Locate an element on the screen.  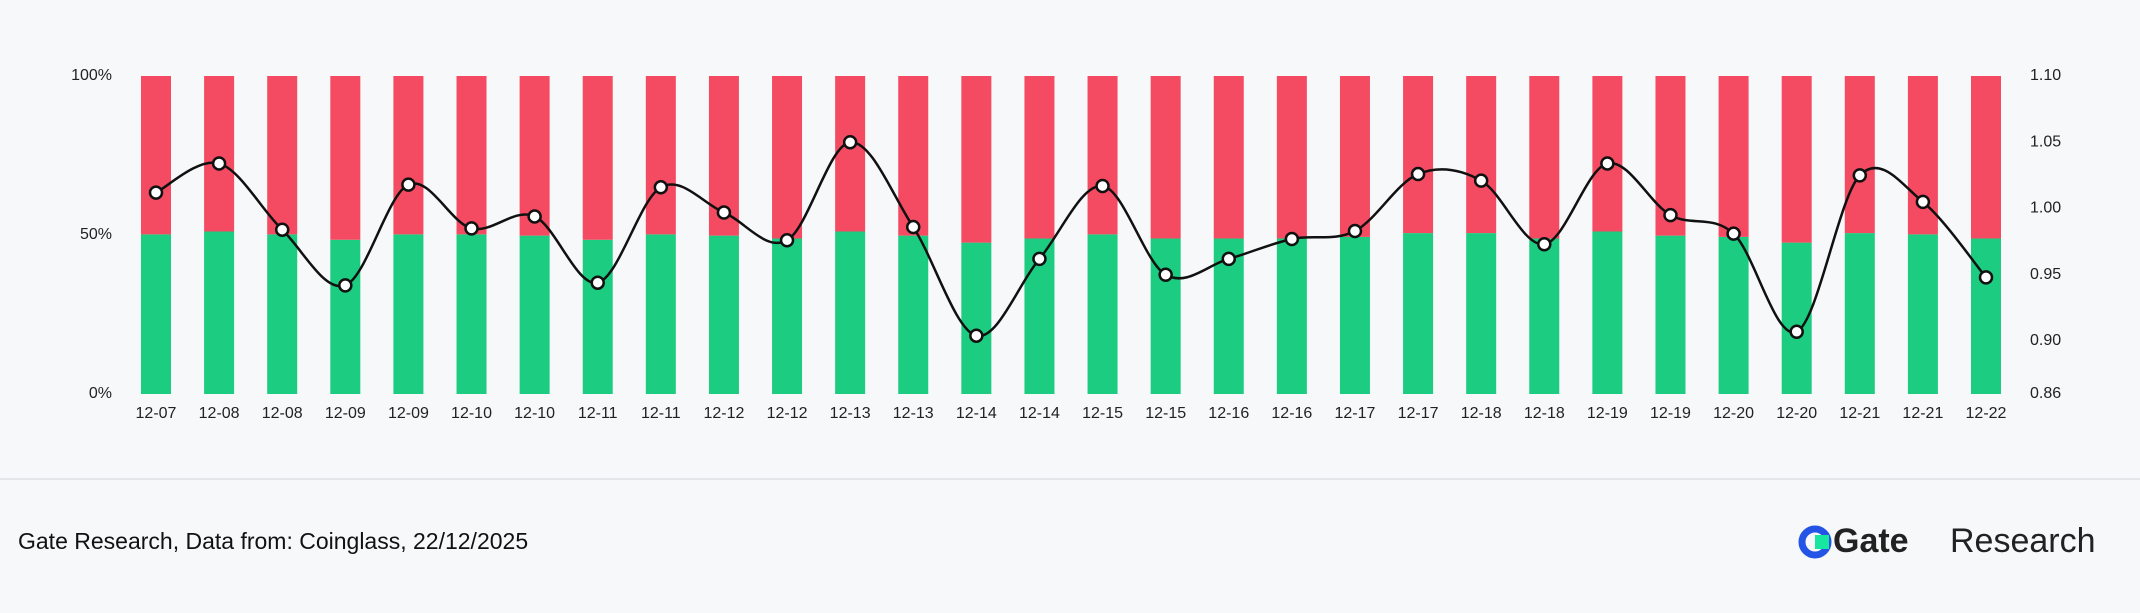
logo: Gate Research is located at coordinates (1947, 541).